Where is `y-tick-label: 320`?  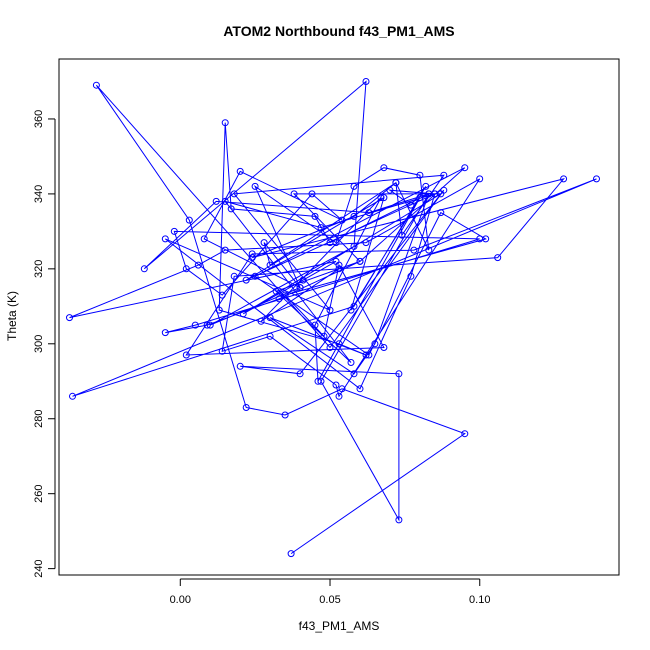
y-tick-label: 320 is located at coordinates (39, 269).